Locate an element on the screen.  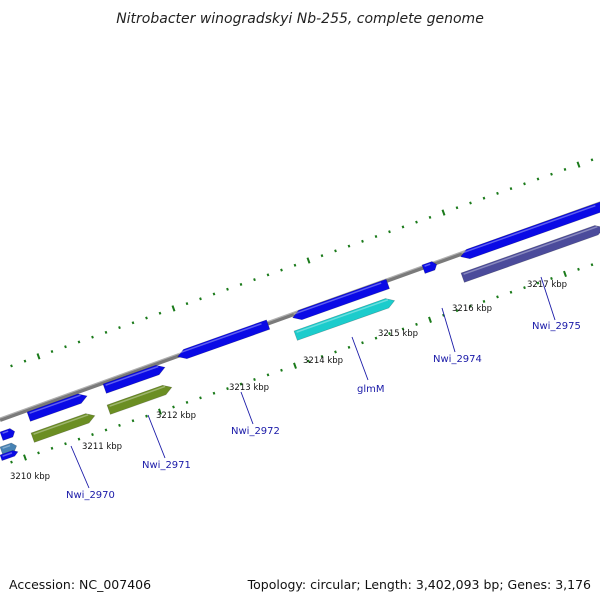
gene-label: Nwi_2971 is located at coordinates (166, 465).